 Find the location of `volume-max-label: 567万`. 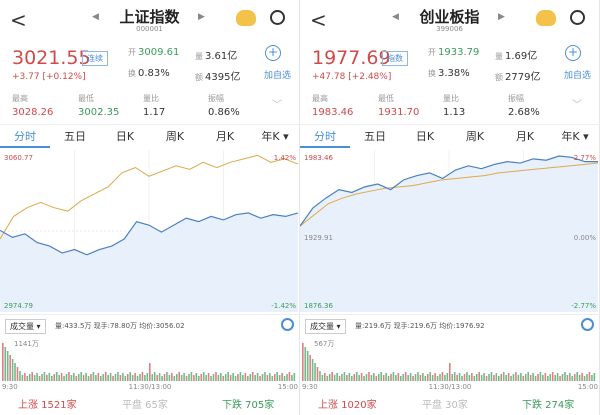

volume-max-label: 567万 is located at coordinates (324, 344).